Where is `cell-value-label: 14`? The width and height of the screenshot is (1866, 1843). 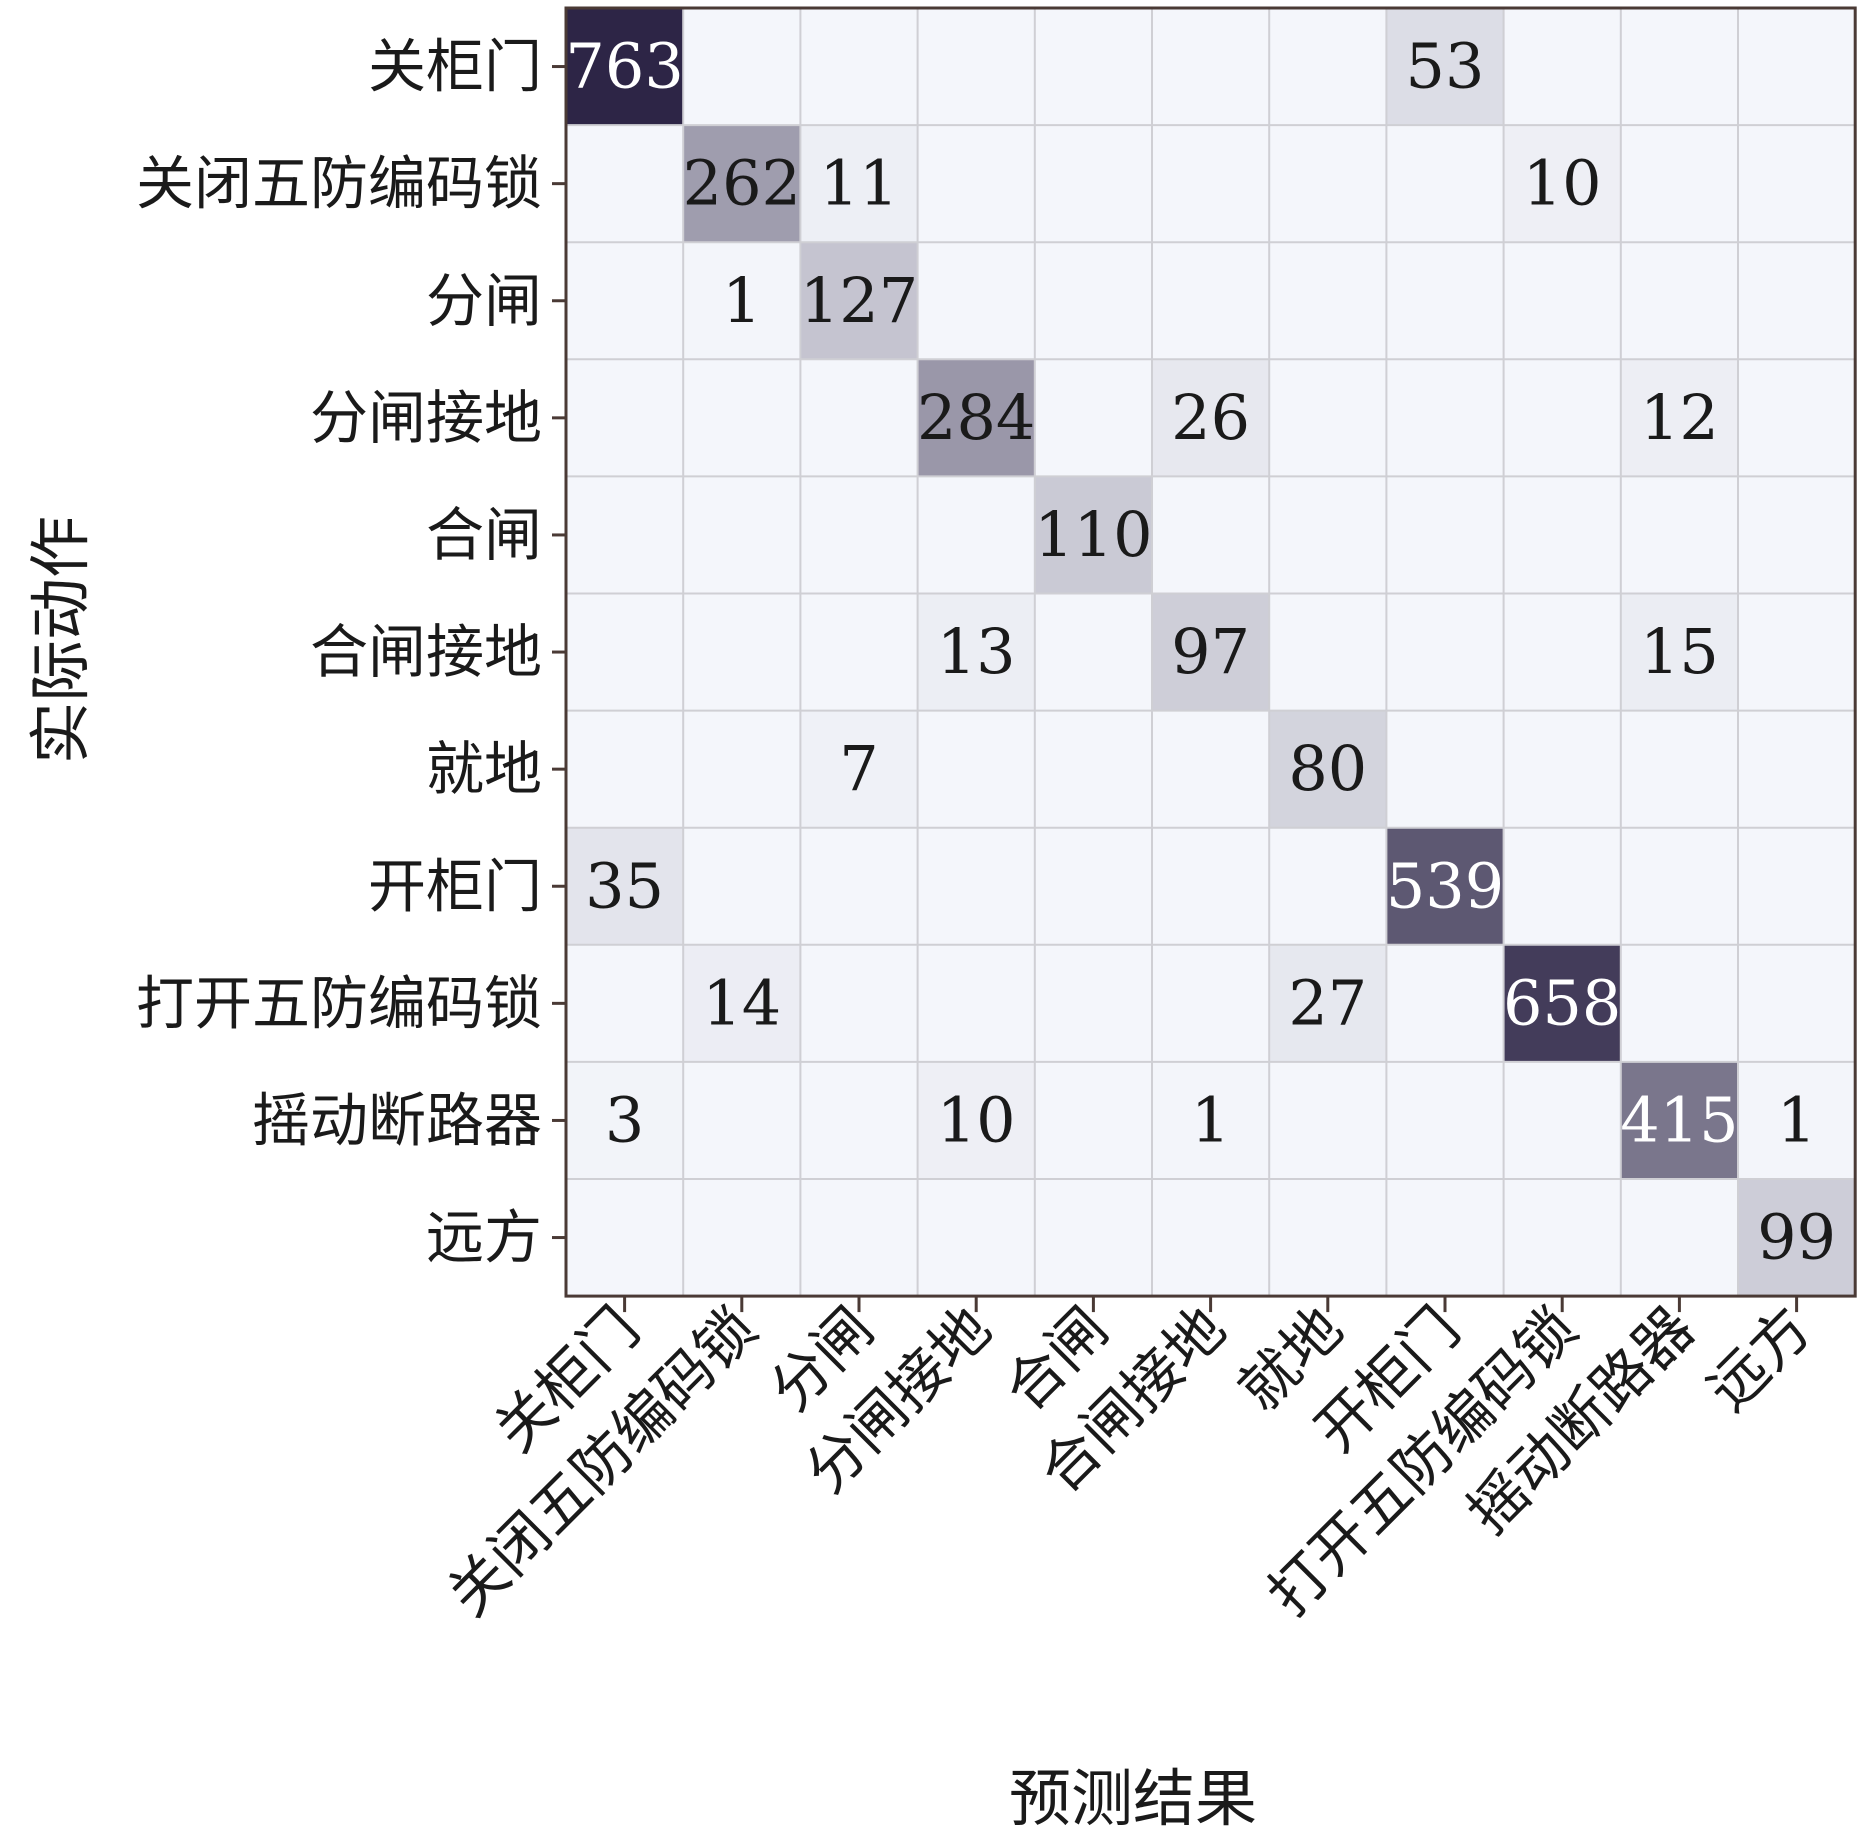 cell-value-label: 14 is located at coordinates (741, 1002).